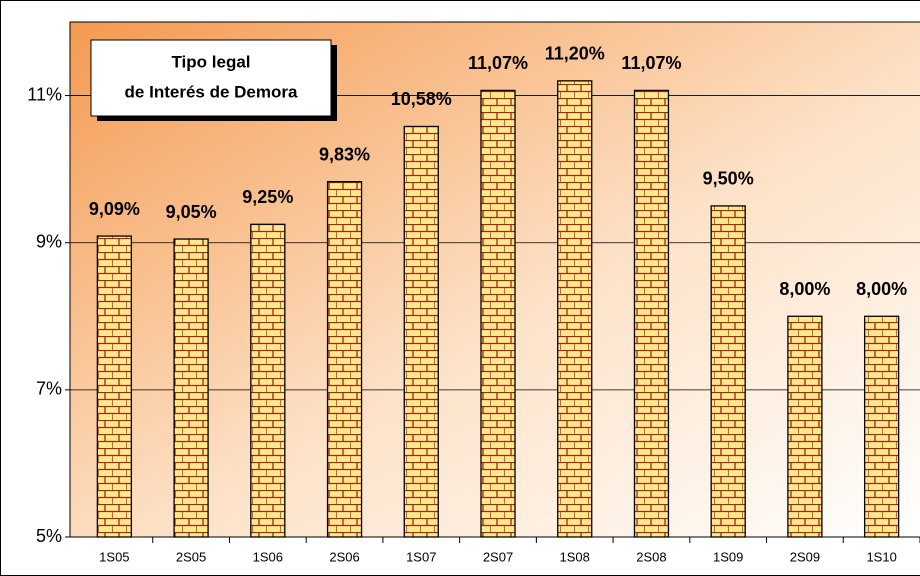 The image size is (920, 576). What do you see at coordinates (881, 556) in the screenshot?
I see `x-tick-label: 1S10` at bounding box center [881, 556].